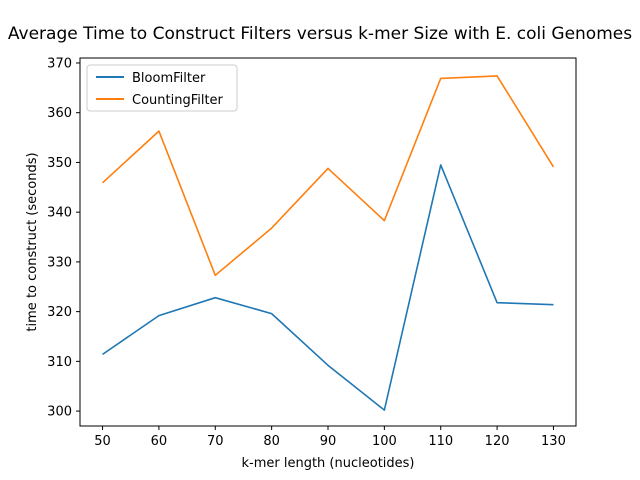 This screenshot has width=640, height=480. Describe the element at coordinates (497, 441) in the screenshot. I see `x-tick-label: 120` at that location.